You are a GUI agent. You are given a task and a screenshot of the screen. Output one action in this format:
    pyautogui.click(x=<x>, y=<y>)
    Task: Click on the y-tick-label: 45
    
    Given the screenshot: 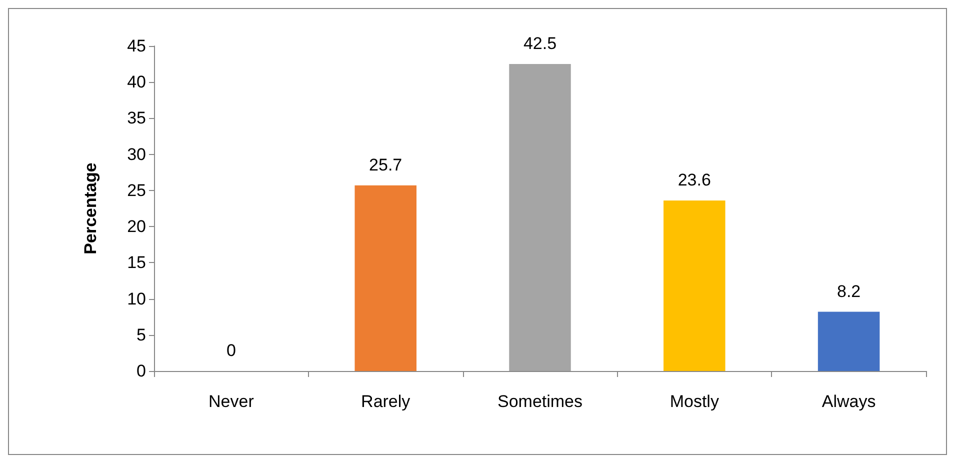 What is the action you would take?
    pyautogui.click(x=136, y=46)
    